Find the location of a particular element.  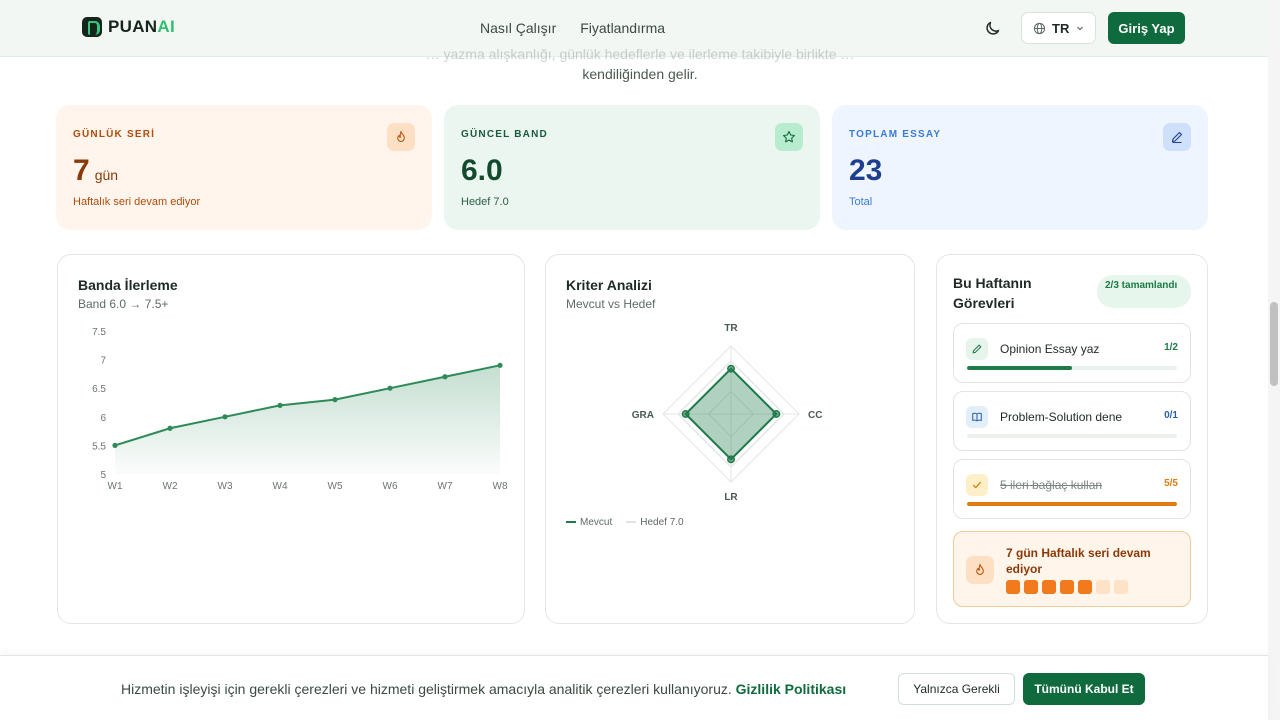

panel-title: Banda İlerleme is located at coordinates (128, 285).